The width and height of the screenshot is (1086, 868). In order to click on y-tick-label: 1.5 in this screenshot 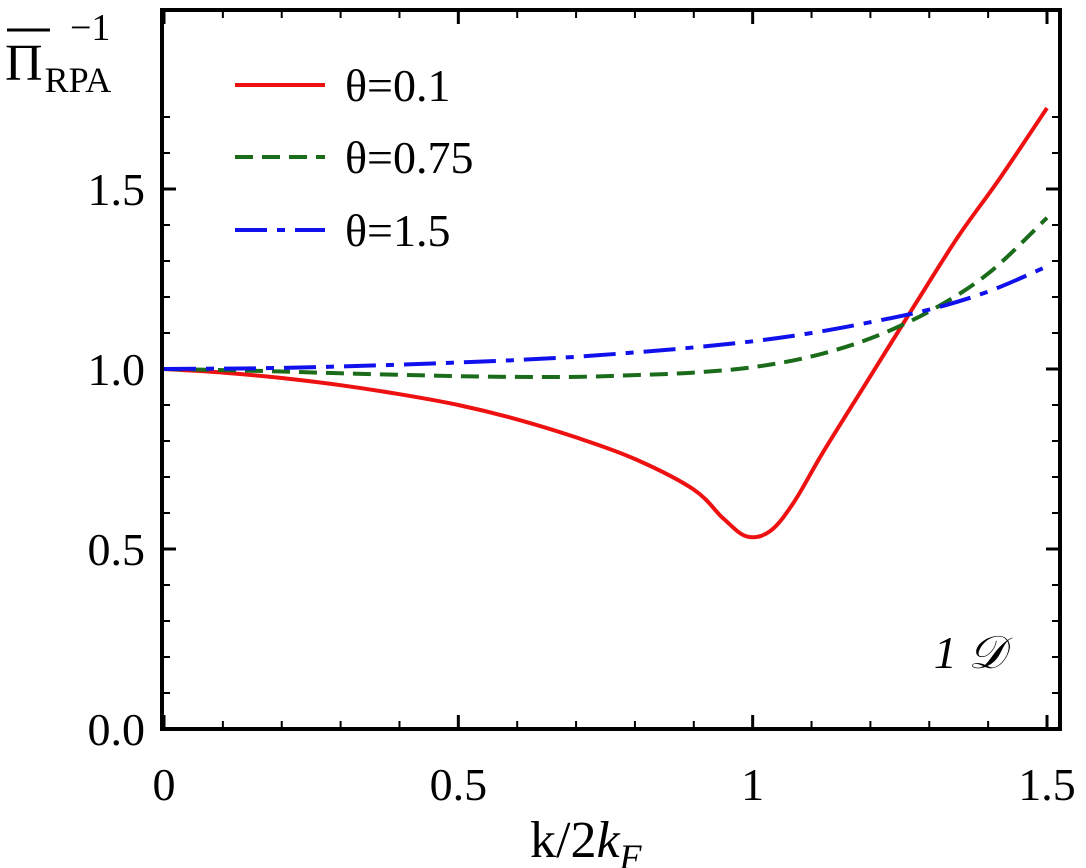, I will do `click(117, 189)`.